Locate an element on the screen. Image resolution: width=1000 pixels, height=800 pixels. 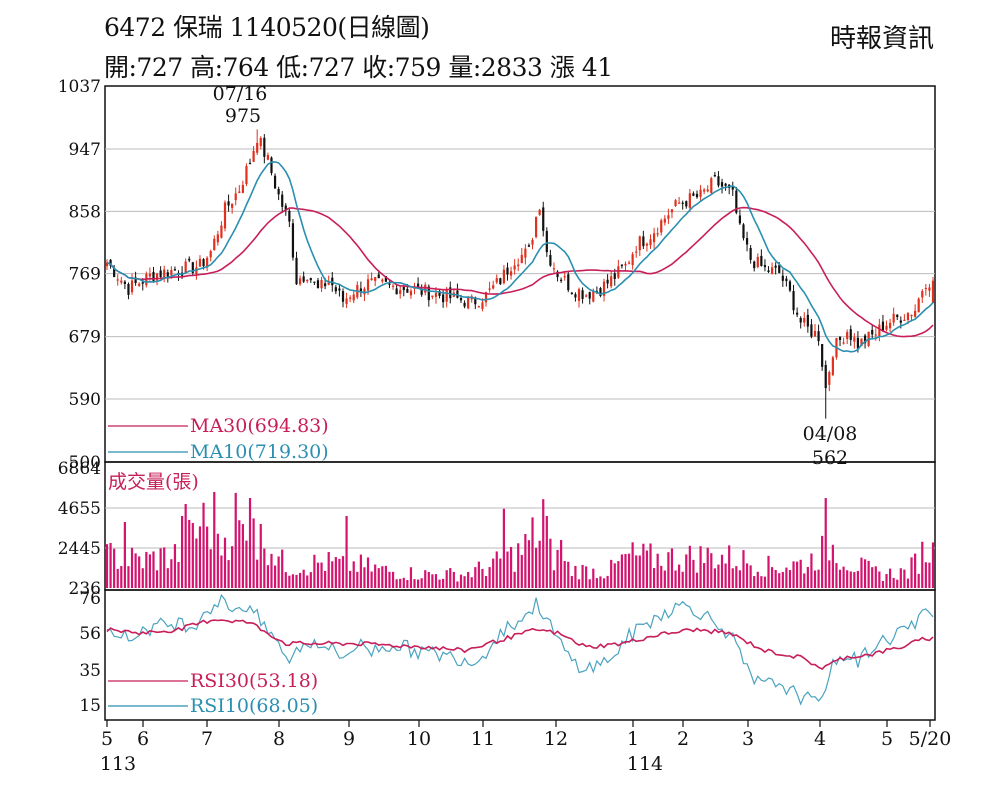
source-label: 時報資訊 is located at coordinates (881, 39).